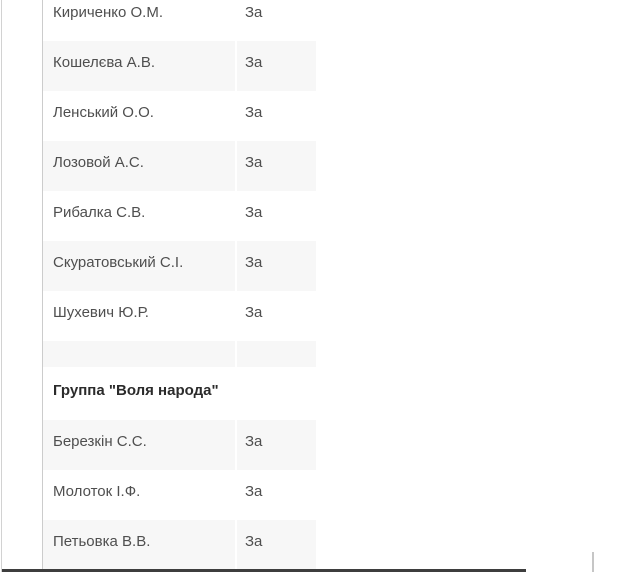 This screenshot has height=572, width=634. Describe the element at coordinates (97, 491) in the screenshot. I see `member-name: Молоток І.Ф.` at that location.